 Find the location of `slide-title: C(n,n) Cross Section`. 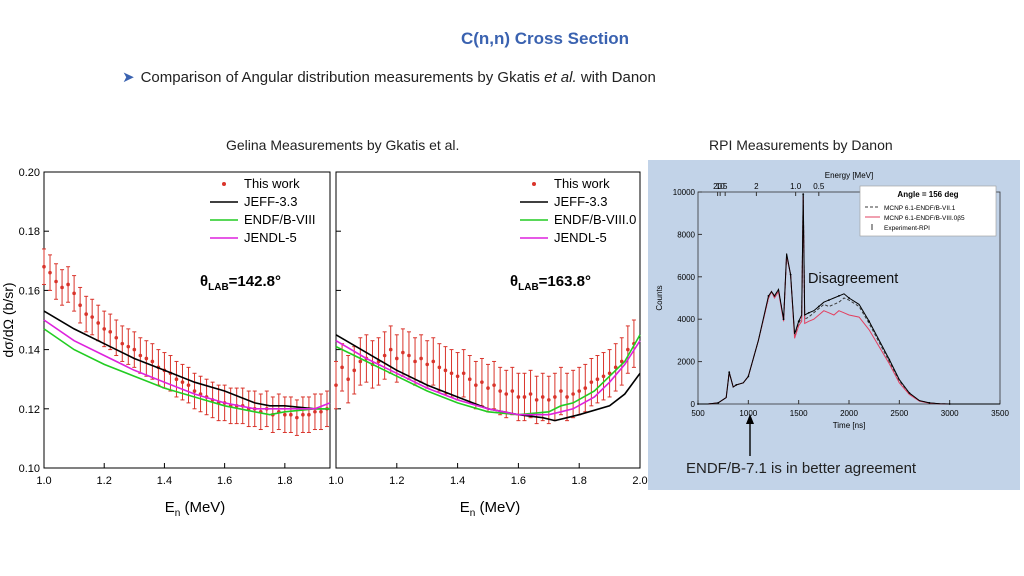

slide-title: C(n,n) Cross Section is located at coordinates (545, 38).